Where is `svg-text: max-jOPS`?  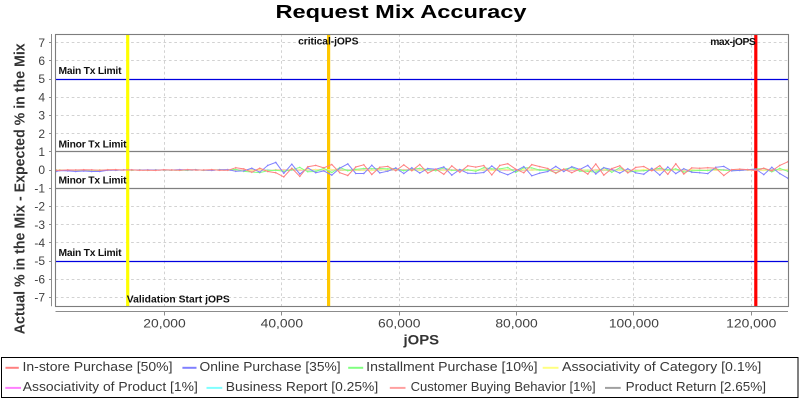
svg-text: max-jOPS is located at coordinates (733, 42).